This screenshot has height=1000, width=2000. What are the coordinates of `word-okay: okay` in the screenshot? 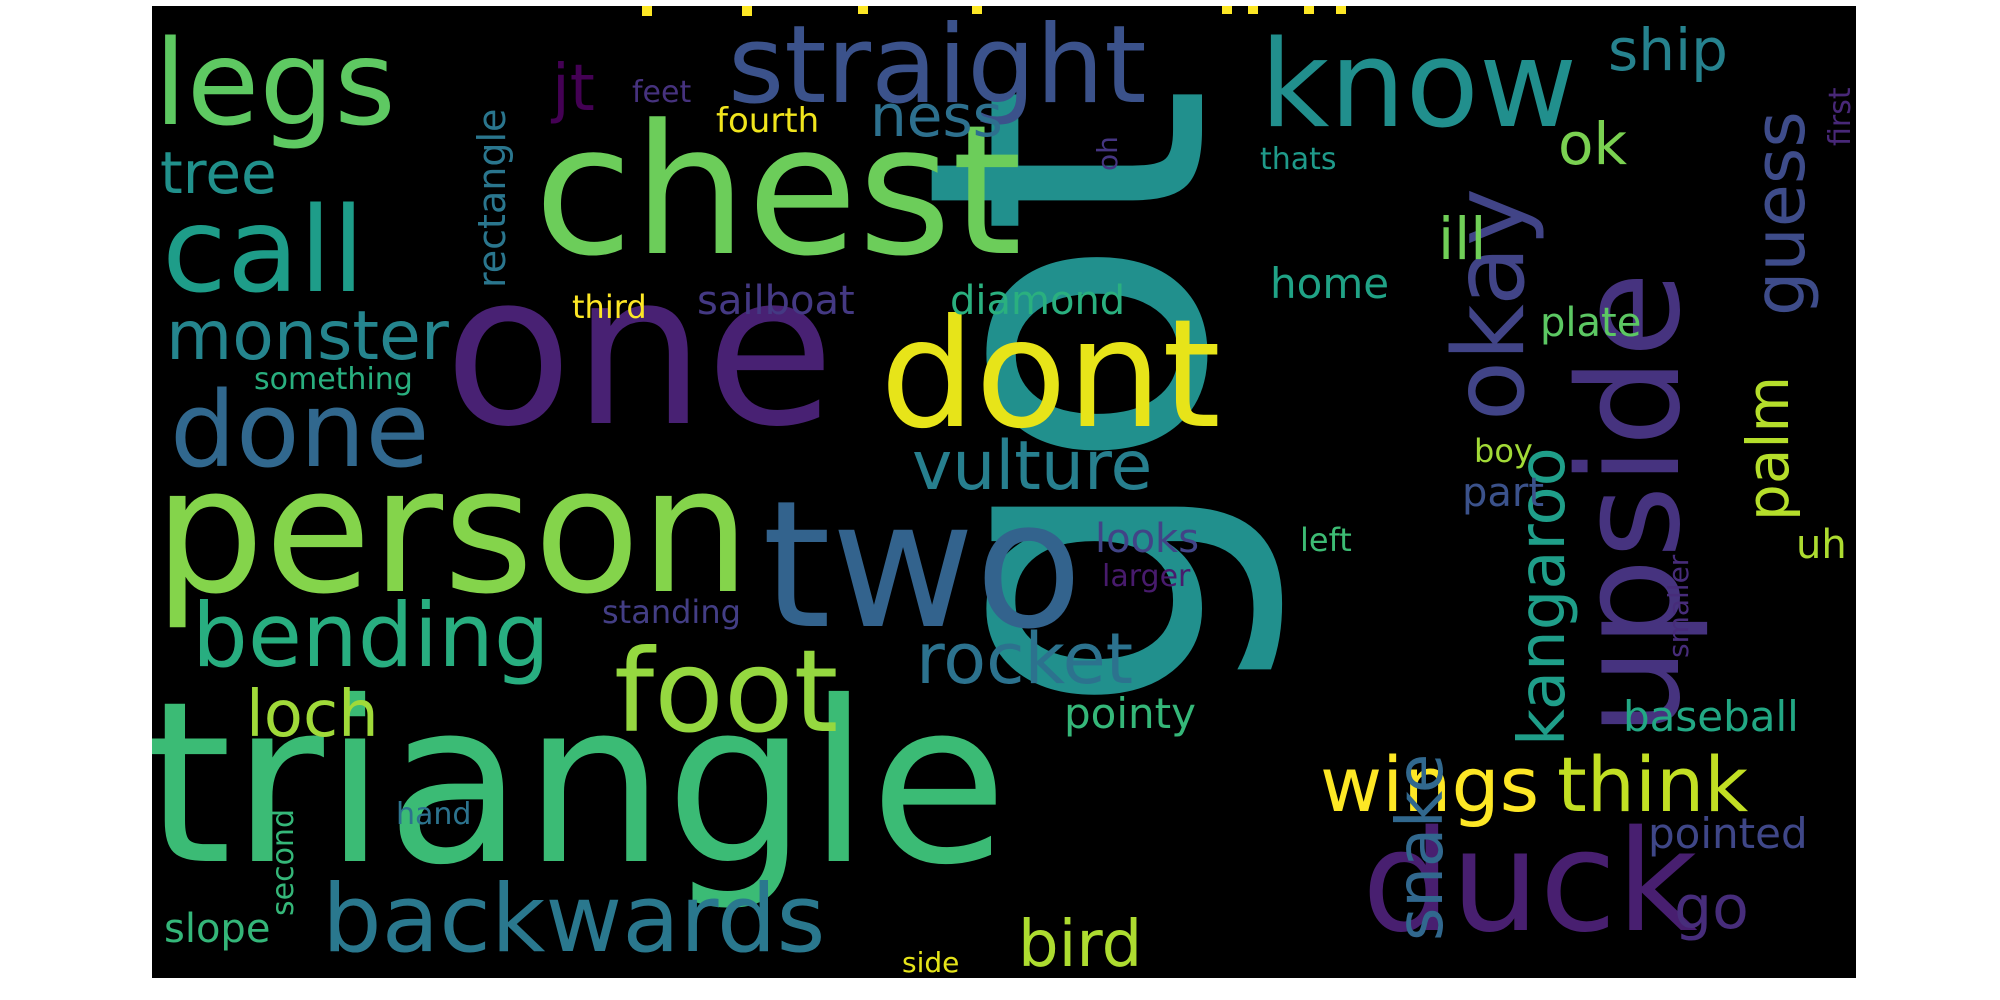 It's located at (1490, 304).